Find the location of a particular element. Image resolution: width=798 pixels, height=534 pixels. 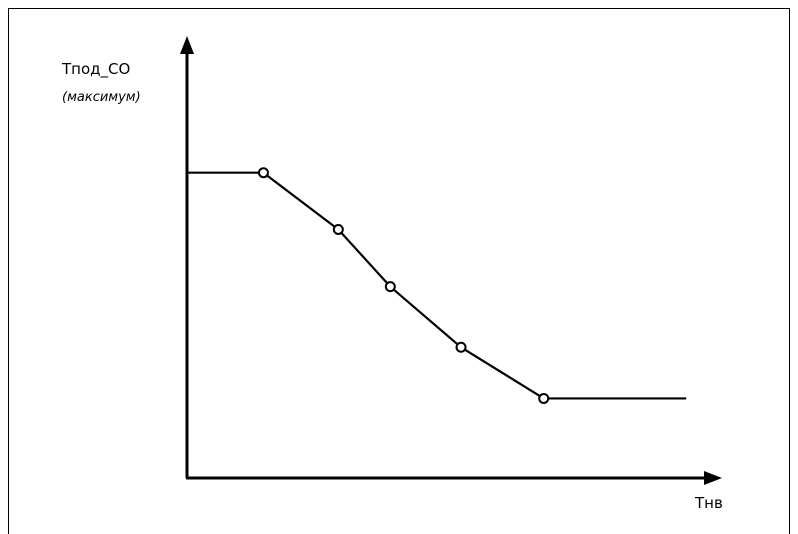

y-axis-label: Тпод_СО is located at coordinates (96, 69).